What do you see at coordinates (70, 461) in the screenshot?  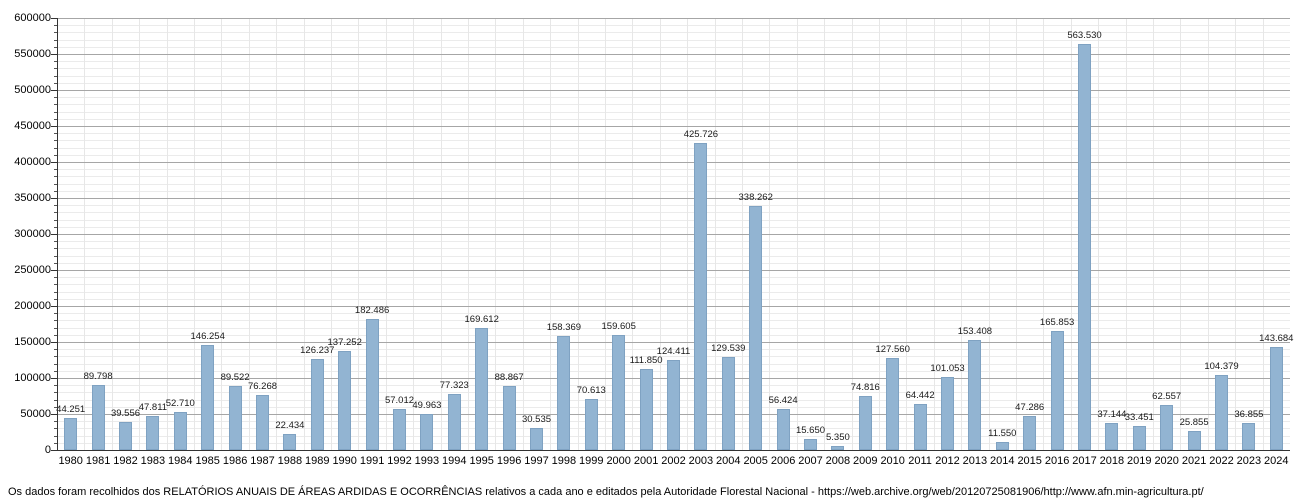 I see `x-tick-label: 1980` at bounding box center [70, 461].